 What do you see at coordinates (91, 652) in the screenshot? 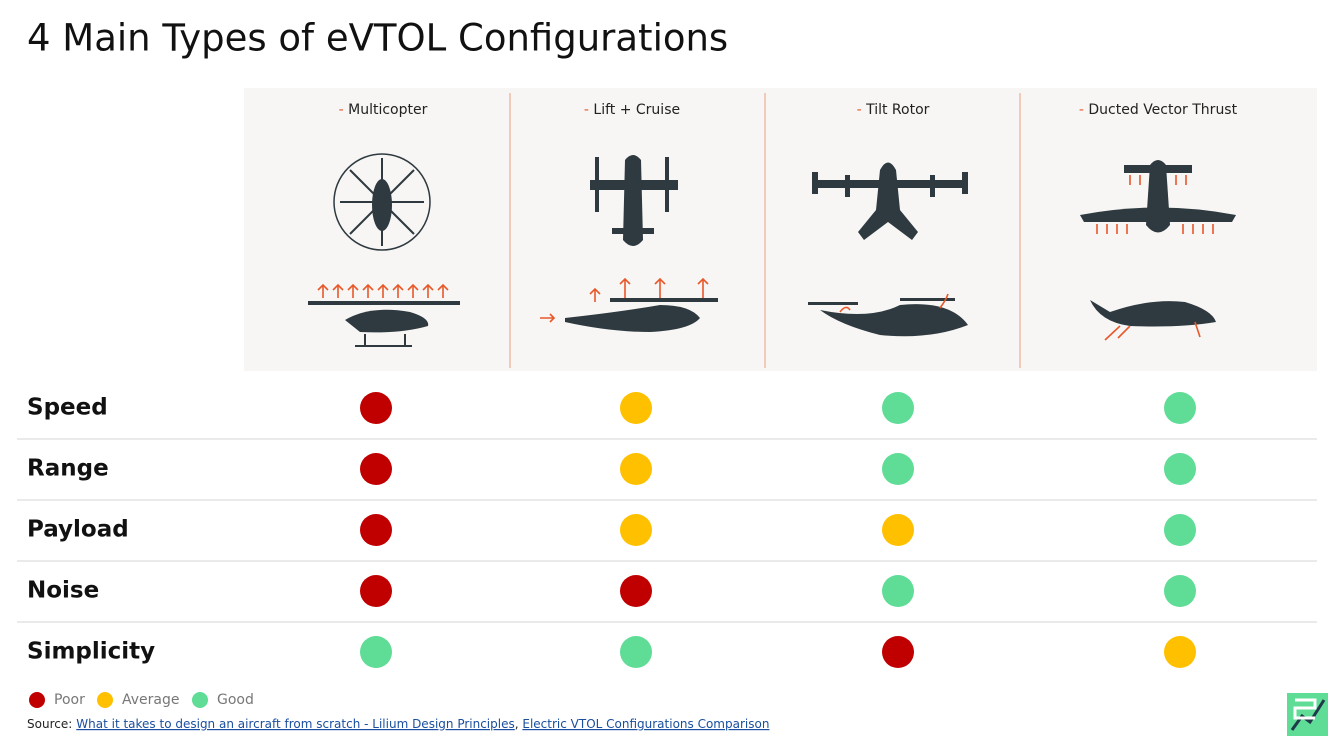
I see `row-label: Simplicity` at bounding box center [91, 652].